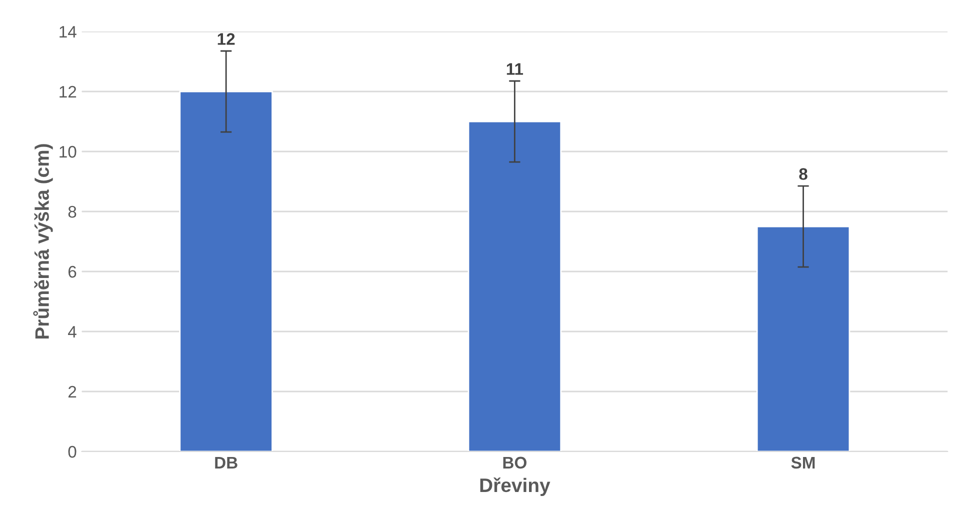 Image resolution: width=962 pixels, height=525 pixels. I want to click on data-label: 8, so click(803, 174).